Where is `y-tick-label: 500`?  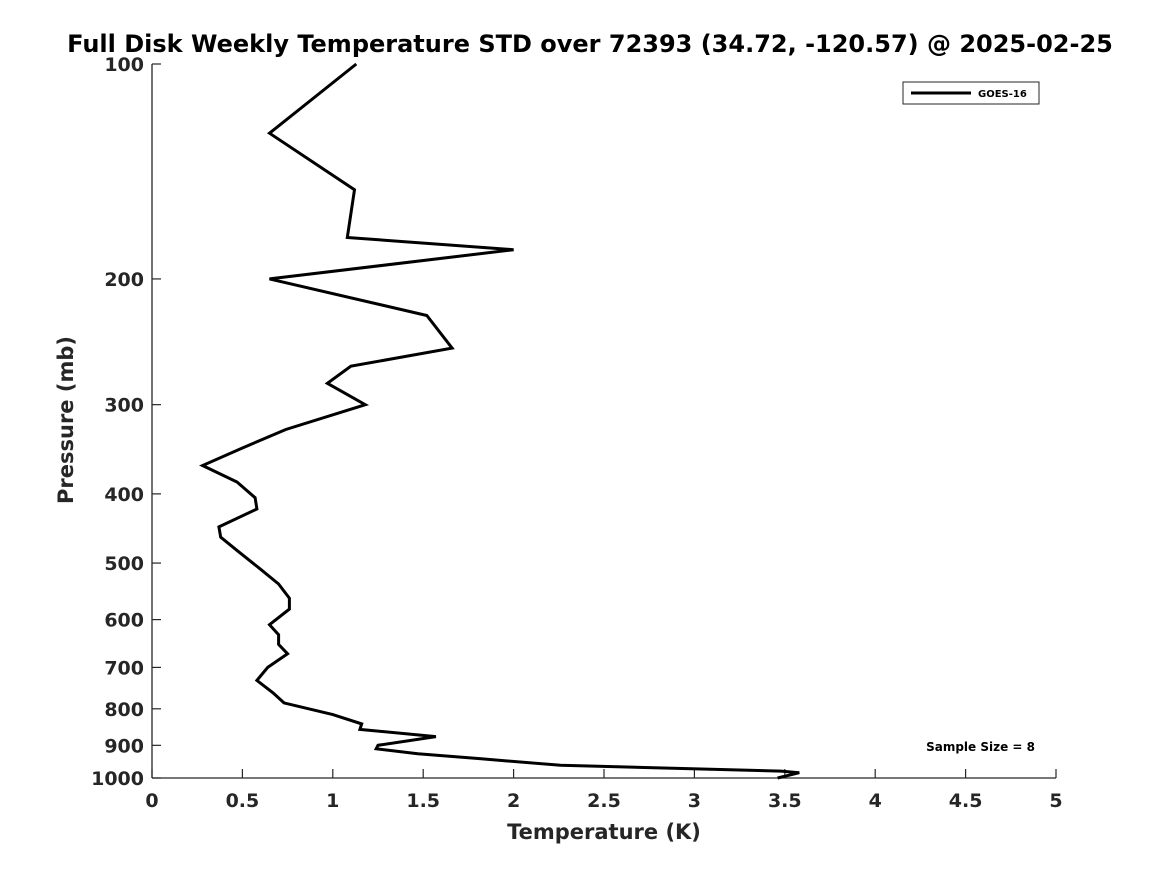 y-tick-label: 500 is located at coordinates (124, 564).